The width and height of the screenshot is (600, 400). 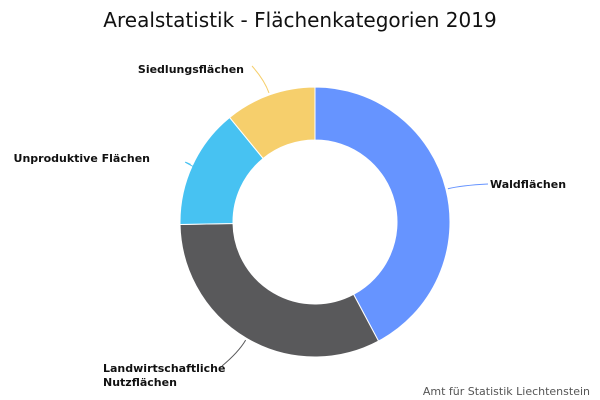 I want to click on slice-label-siedlungsflaechen: Siedlungsflächen, so click(x=191, y=69).